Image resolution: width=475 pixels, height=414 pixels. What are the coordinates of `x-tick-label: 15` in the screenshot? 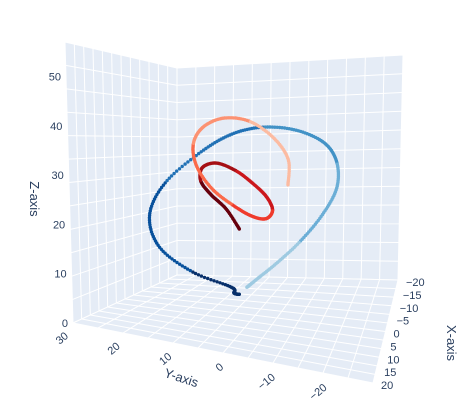 It's located at (390, 373).